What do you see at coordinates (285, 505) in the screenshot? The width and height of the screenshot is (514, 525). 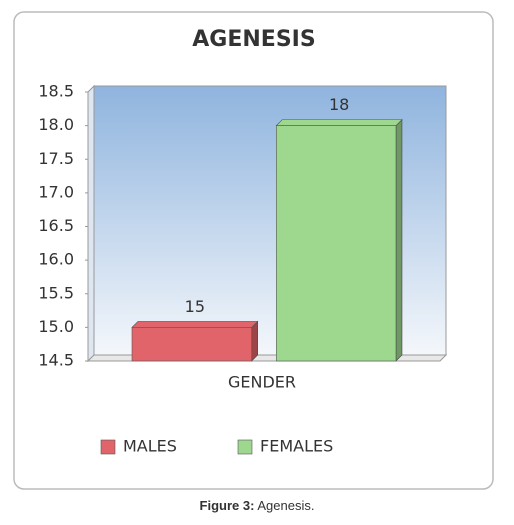 I see `caption-text: Agenesis.` at bounding box center [285, 505].